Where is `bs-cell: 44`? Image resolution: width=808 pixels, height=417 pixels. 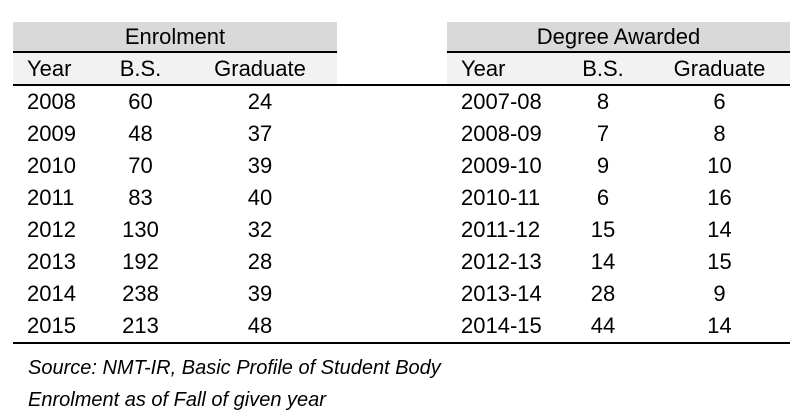 bs-cell: 44 is located at coordinates (603, 325).